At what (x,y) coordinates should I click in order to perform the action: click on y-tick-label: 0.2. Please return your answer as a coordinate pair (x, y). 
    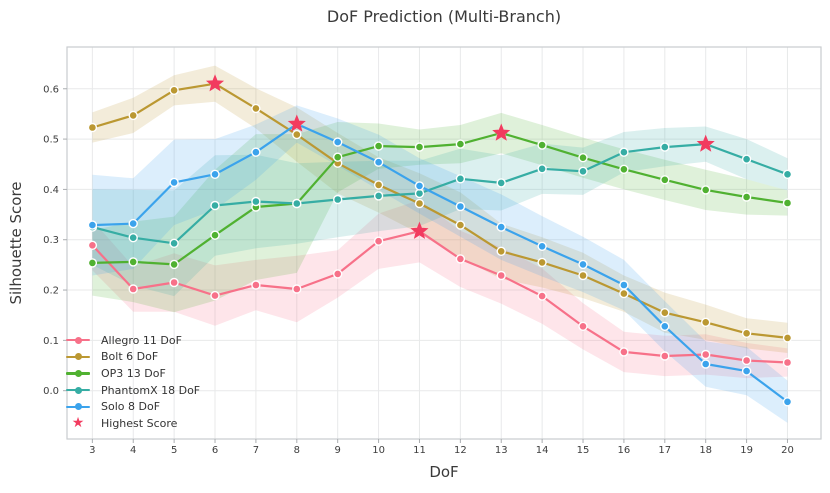
    Looking at the image, I should click on (51, 291).